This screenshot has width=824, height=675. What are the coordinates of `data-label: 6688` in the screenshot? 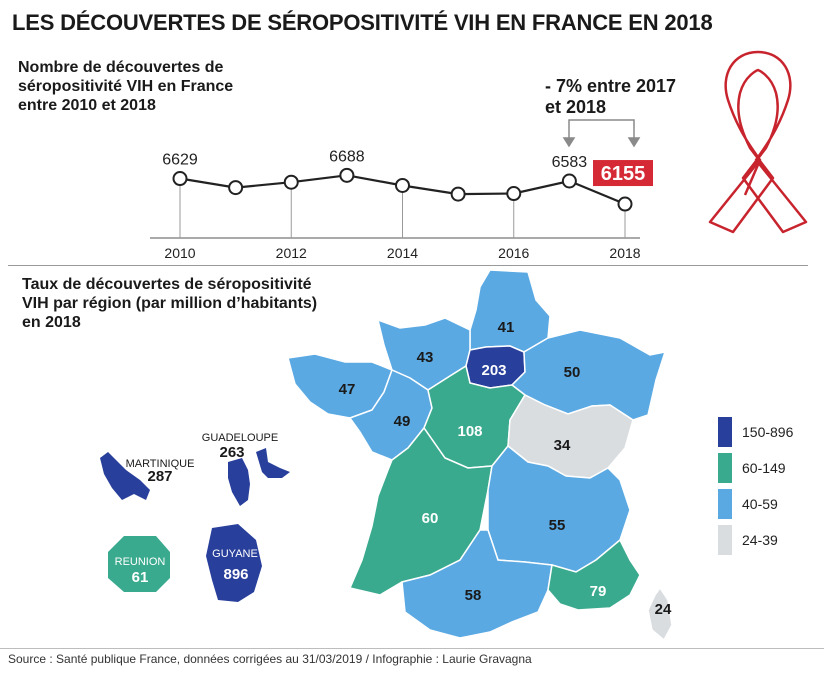 It's located at (347, 156).